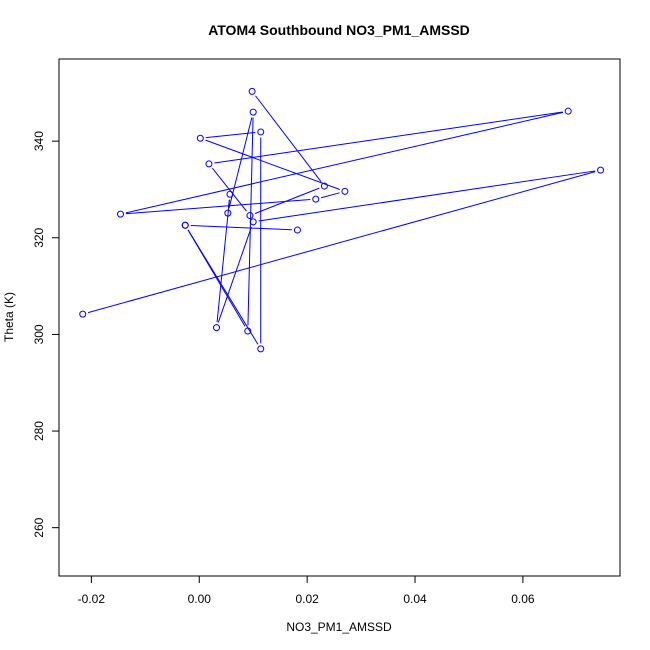  What do you see at coordinates (39, 334) in the screenshot?
I see `y-tick-label: 300` at bounding box center [39, 334].